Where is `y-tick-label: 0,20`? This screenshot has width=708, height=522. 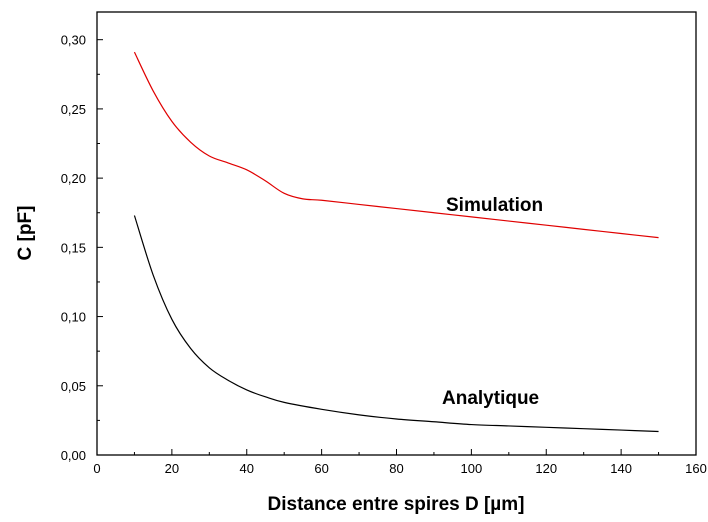
y-tick-label: 0,20 is located at coordinates (73, 178).